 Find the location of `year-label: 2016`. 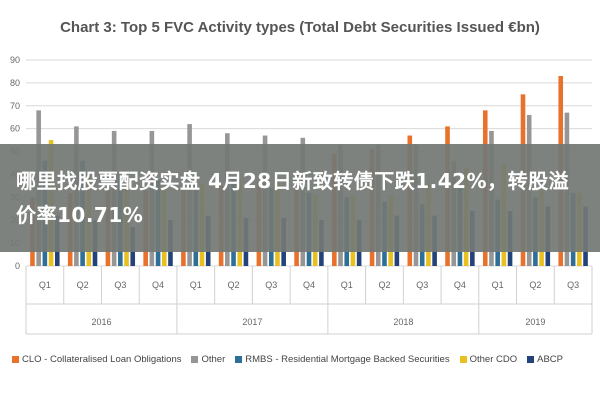

year-label: 2016 is located at coordinates (101, 322).